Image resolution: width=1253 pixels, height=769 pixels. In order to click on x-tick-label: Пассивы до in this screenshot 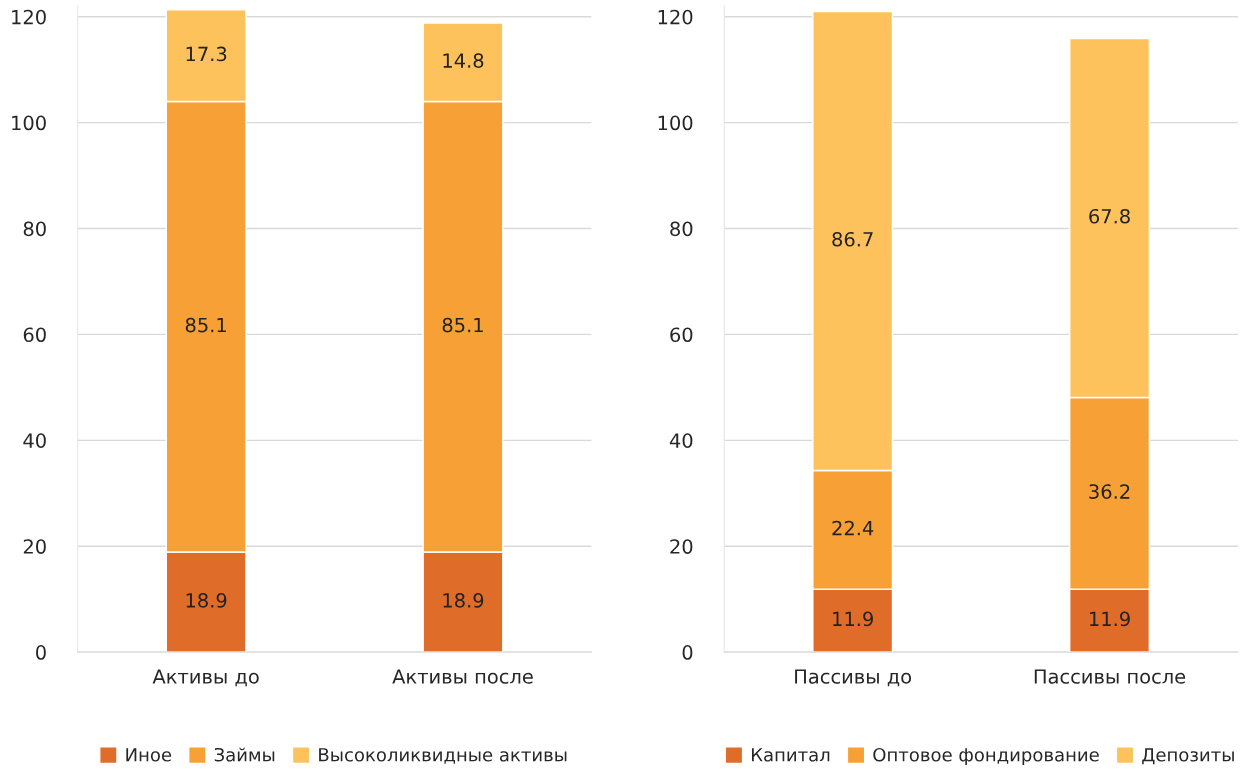, I will do `click(853, 678)`.